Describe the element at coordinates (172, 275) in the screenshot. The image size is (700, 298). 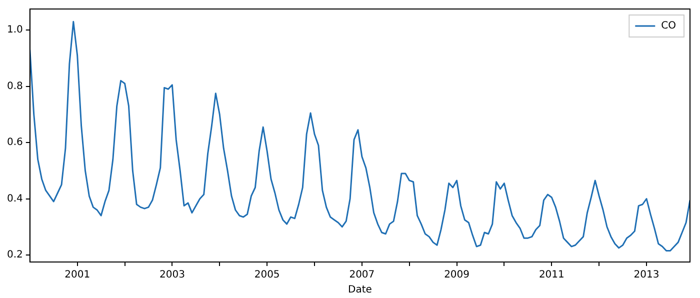
I see `x-tick-label: 2003` at that location.